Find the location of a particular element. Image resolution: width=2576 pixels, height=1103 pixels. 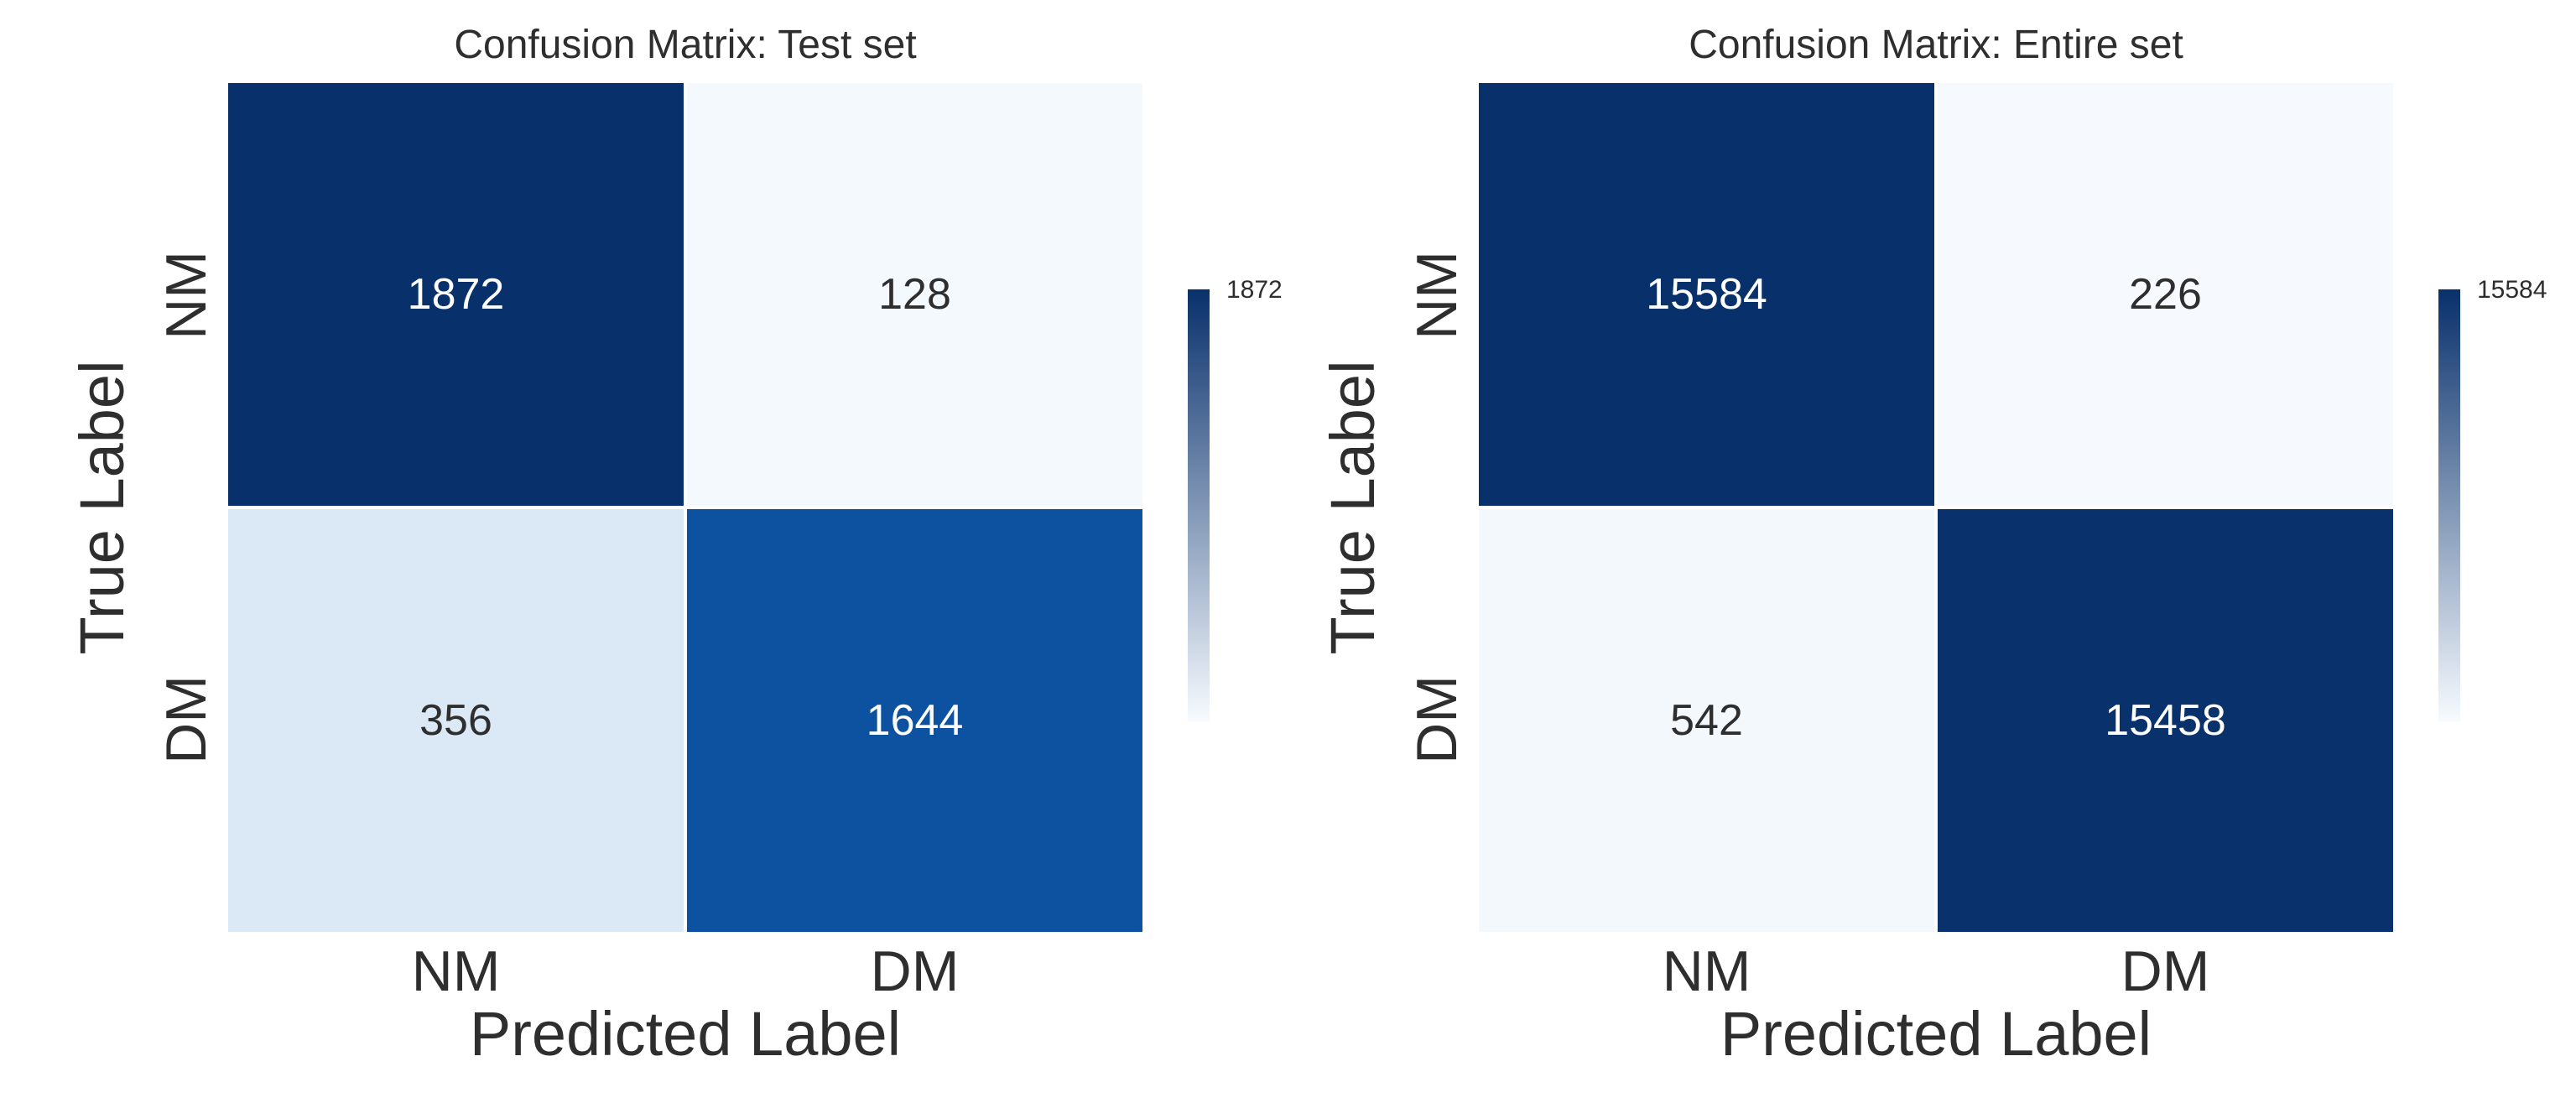

matrix-cell-true-nm-pred-nm: 15584 is located at coordinates (1706, 294).